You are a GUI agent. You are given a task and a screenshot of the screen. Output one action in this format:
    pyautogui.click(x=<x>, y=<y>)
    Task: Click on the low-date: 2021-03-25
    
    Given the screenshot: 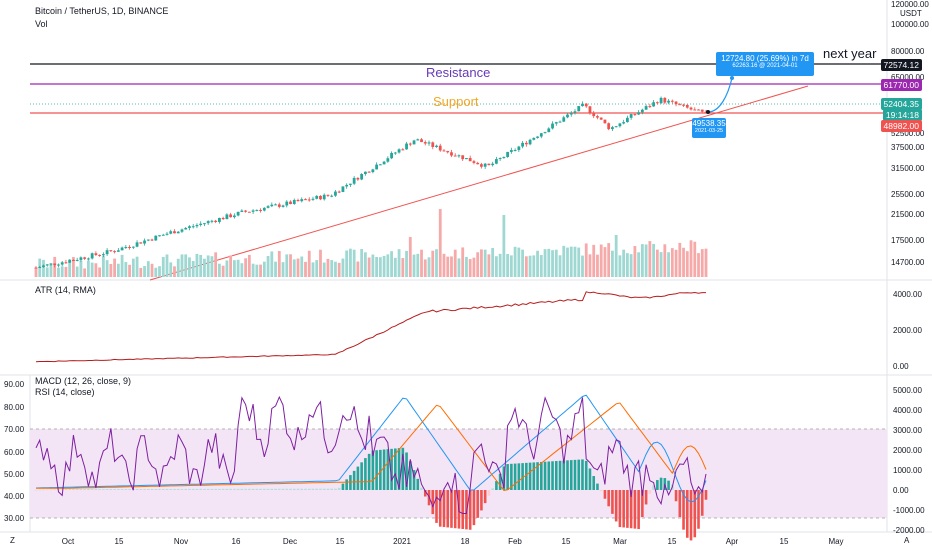 What is the action you would take?
    pyautogui.click(x=709, y=131)
    